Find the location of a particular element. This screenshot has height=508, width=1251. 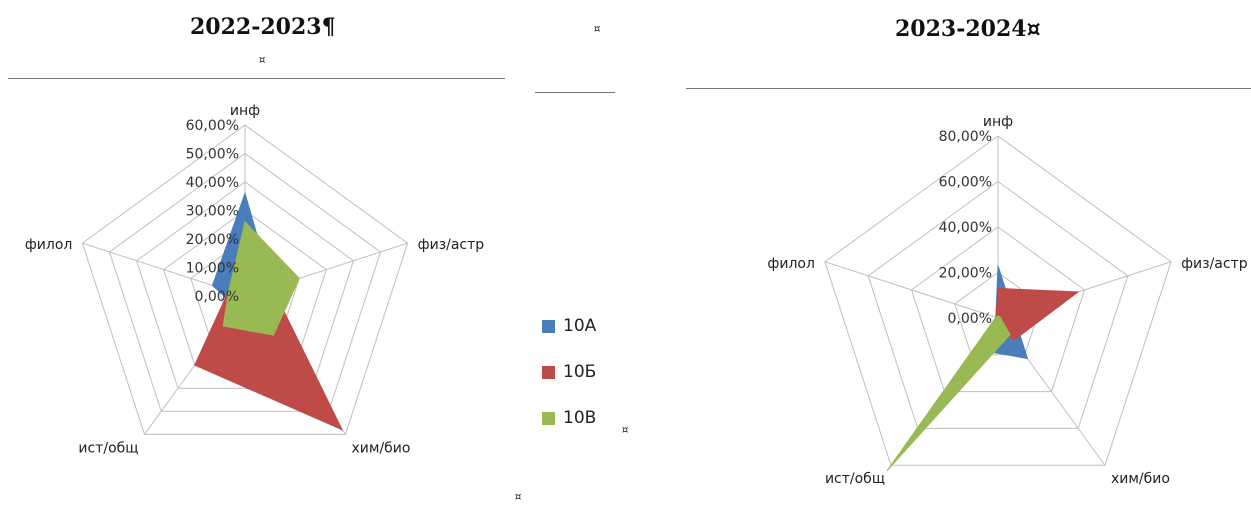

legend-cell-mark: ¤ is located at coordinates (625, 430).